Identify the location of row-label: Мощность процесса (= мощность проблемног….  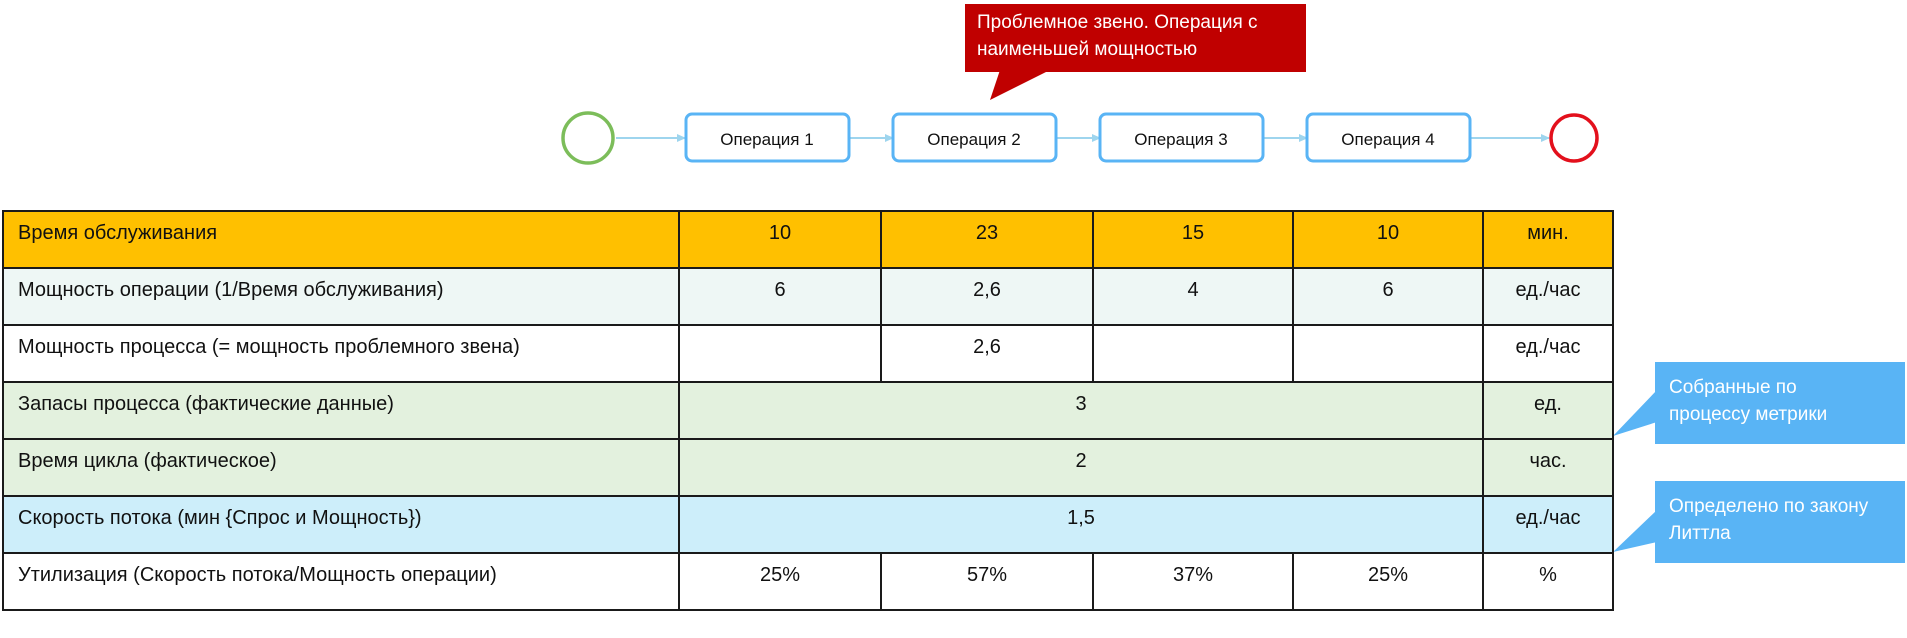
(341, 353).